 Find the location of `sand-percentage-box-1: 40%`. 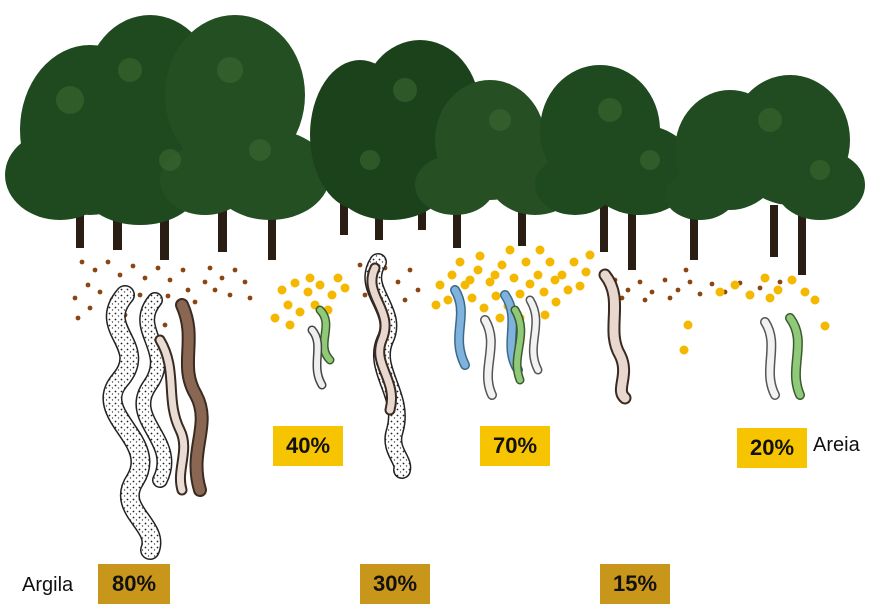

sand-percentage-box-1: 40% is located at coordinates (308, 446).